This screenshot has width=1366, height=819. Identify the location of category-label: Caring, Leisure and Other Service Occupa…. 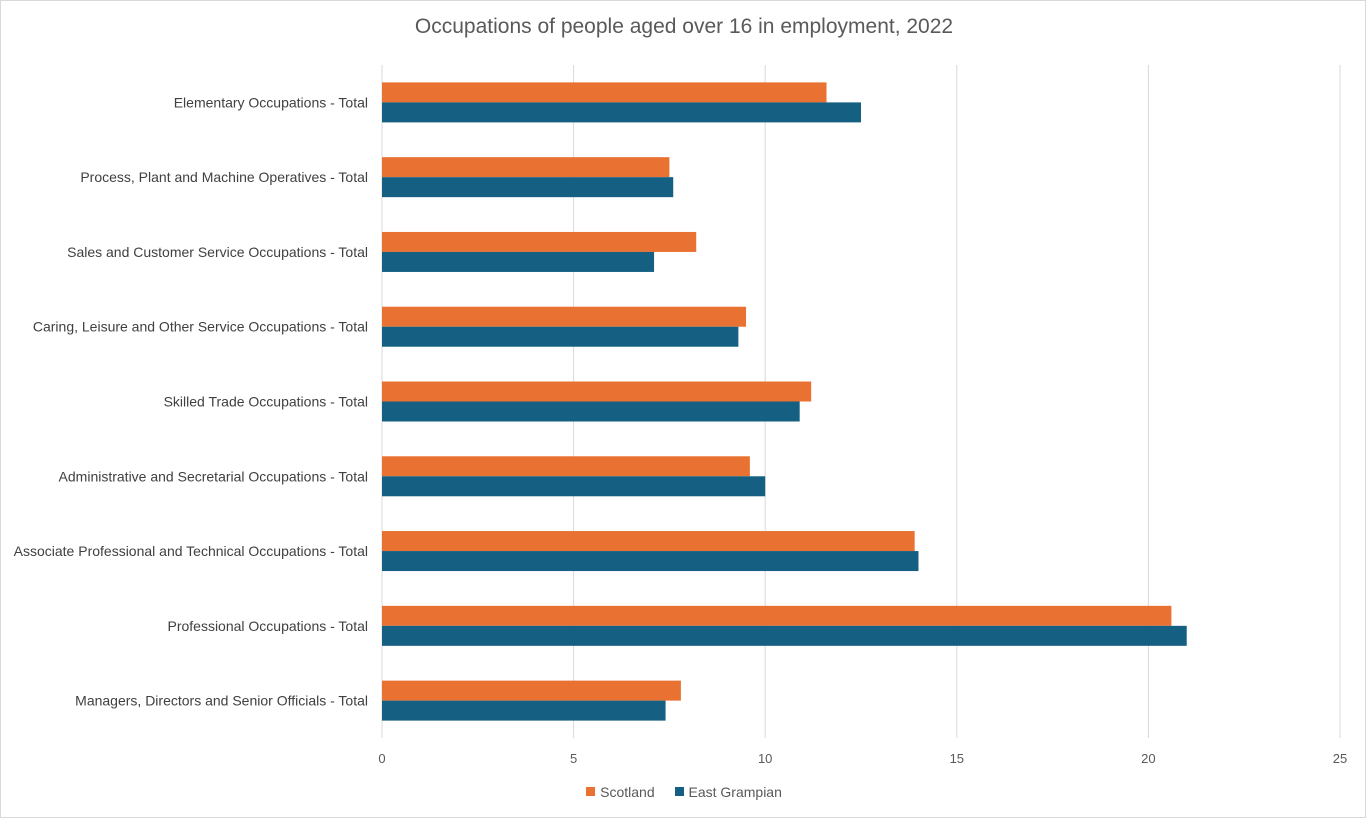
(200, 327).